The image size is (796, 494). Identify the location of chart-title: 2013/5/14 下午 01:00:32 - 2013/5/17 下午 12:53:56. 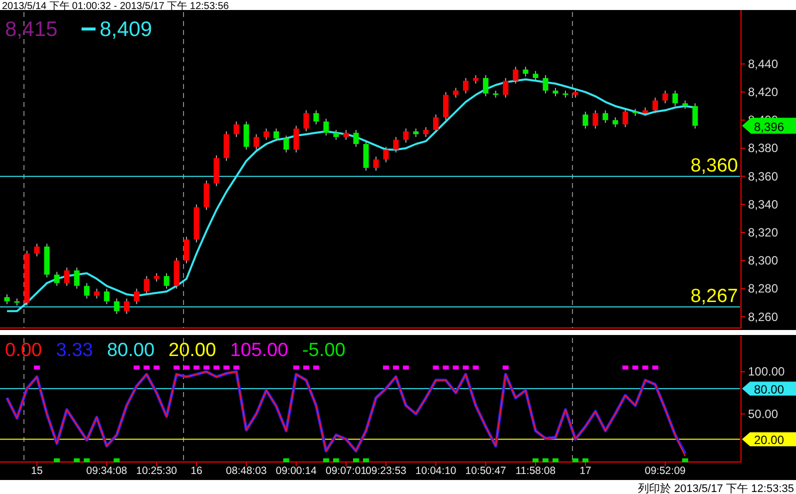
(116, 6).